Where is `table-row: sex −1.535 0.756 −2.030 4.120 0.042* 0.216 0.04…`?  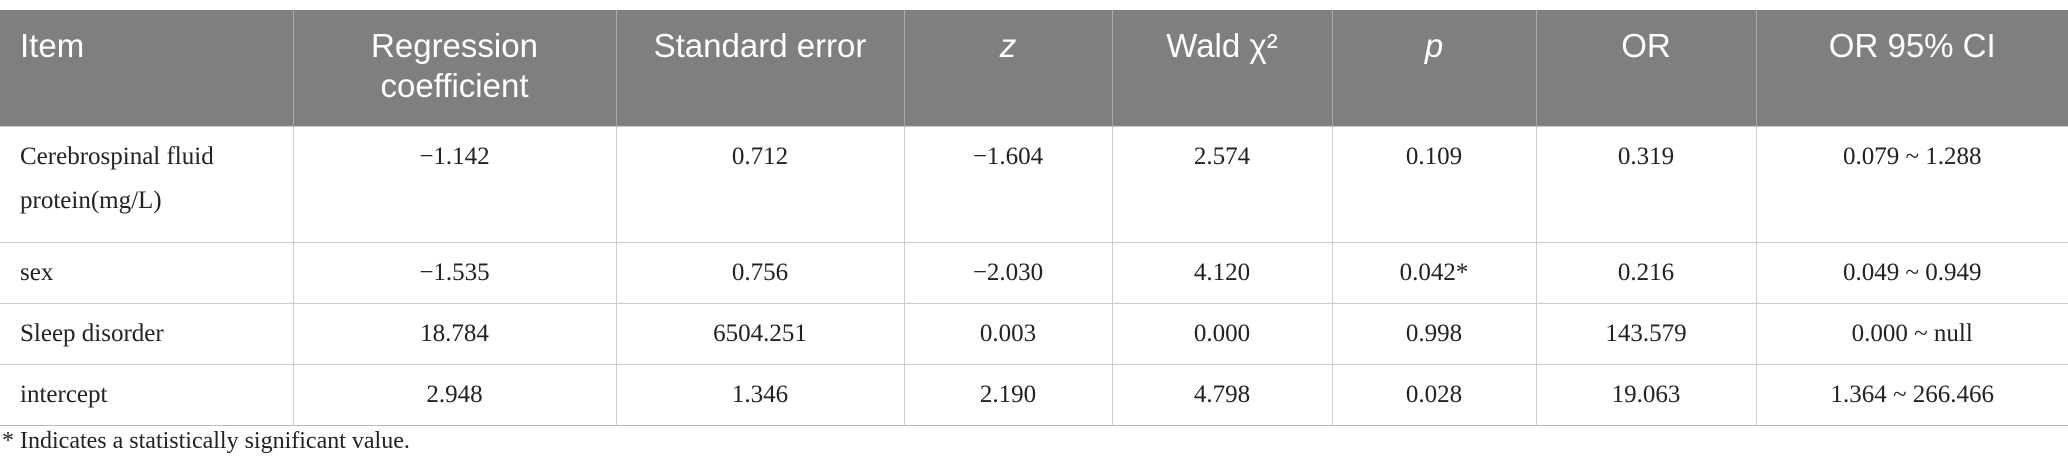 table-row: sex −1.535 0.756 −2.030 4.120 0.042* 0.216 0.04… is located at coordinates (1034, 272).